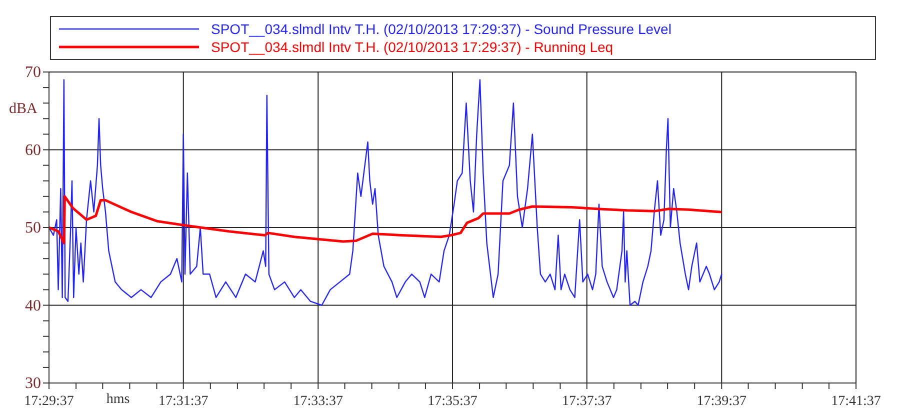 The width and height of the screenshot is (905, 417). I want to click on y-tick-label: 30, so click(33, 383).